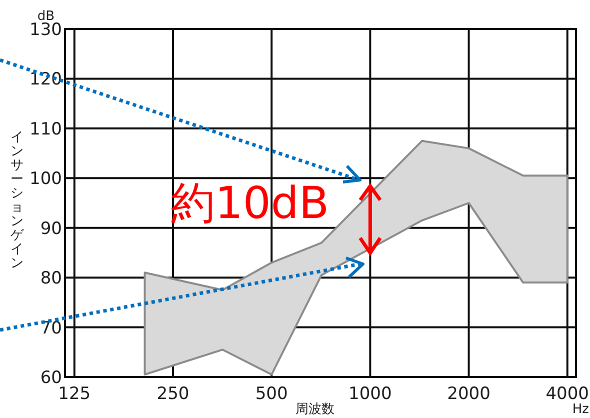 The image size is (590, 418). Describe the element at coordinates (46, 30) in the screenshot. I see `y-tick-label: 130` at that location.